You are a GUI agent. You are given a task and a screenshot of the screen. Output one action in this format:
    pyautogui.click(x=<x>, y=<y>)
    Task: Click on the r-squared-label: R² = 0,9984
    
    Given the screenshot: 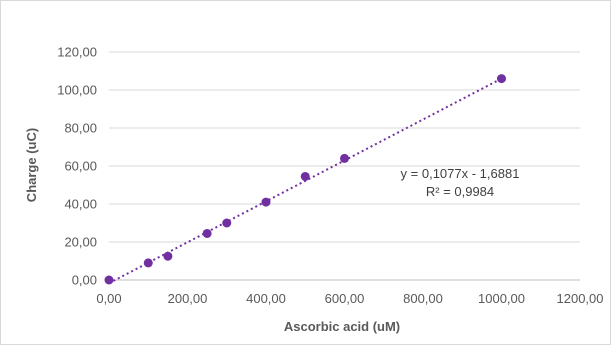 What is the action you would take?
    pyautogui.click(x=460, y=191)
    